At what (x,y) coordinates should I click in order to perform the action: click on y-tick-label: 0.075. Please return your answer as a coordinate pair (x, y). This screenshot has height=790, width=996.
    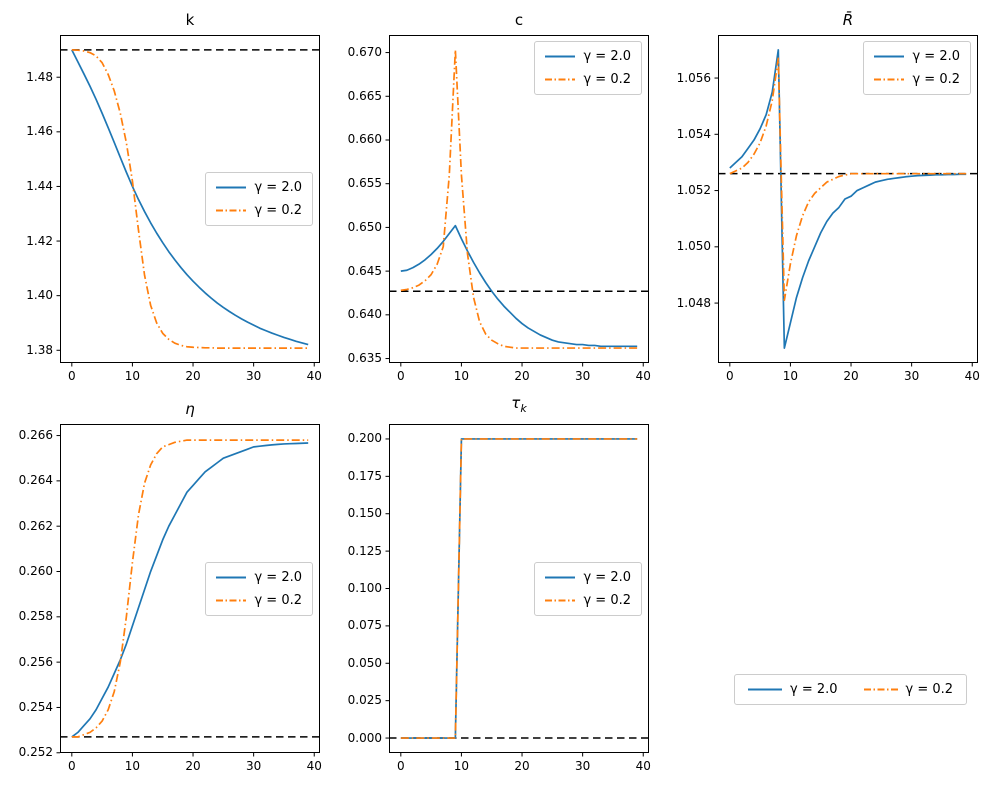
    Looking at the image, I should click on (364, 625).